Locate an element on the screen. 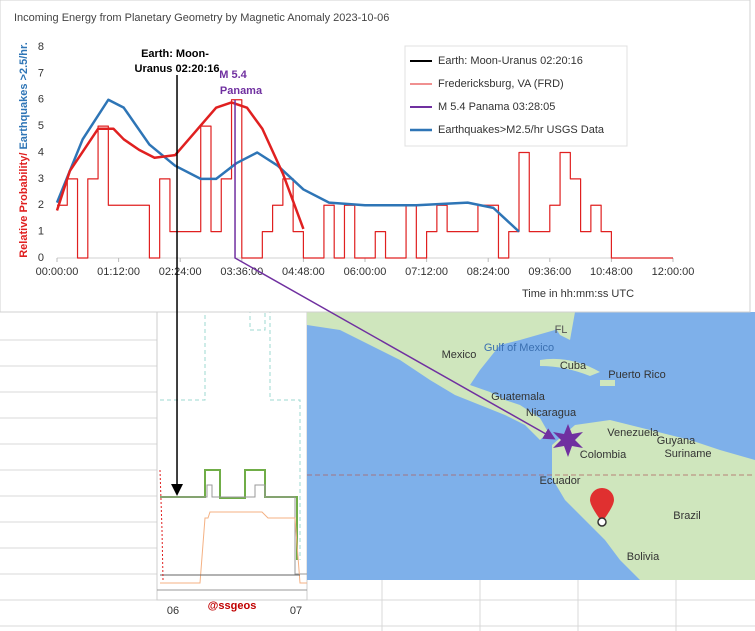 This screenshot has width=755, height=631. x-axis-label: Time in hh:mm:ss UTC is located at coordinates (578, 294).